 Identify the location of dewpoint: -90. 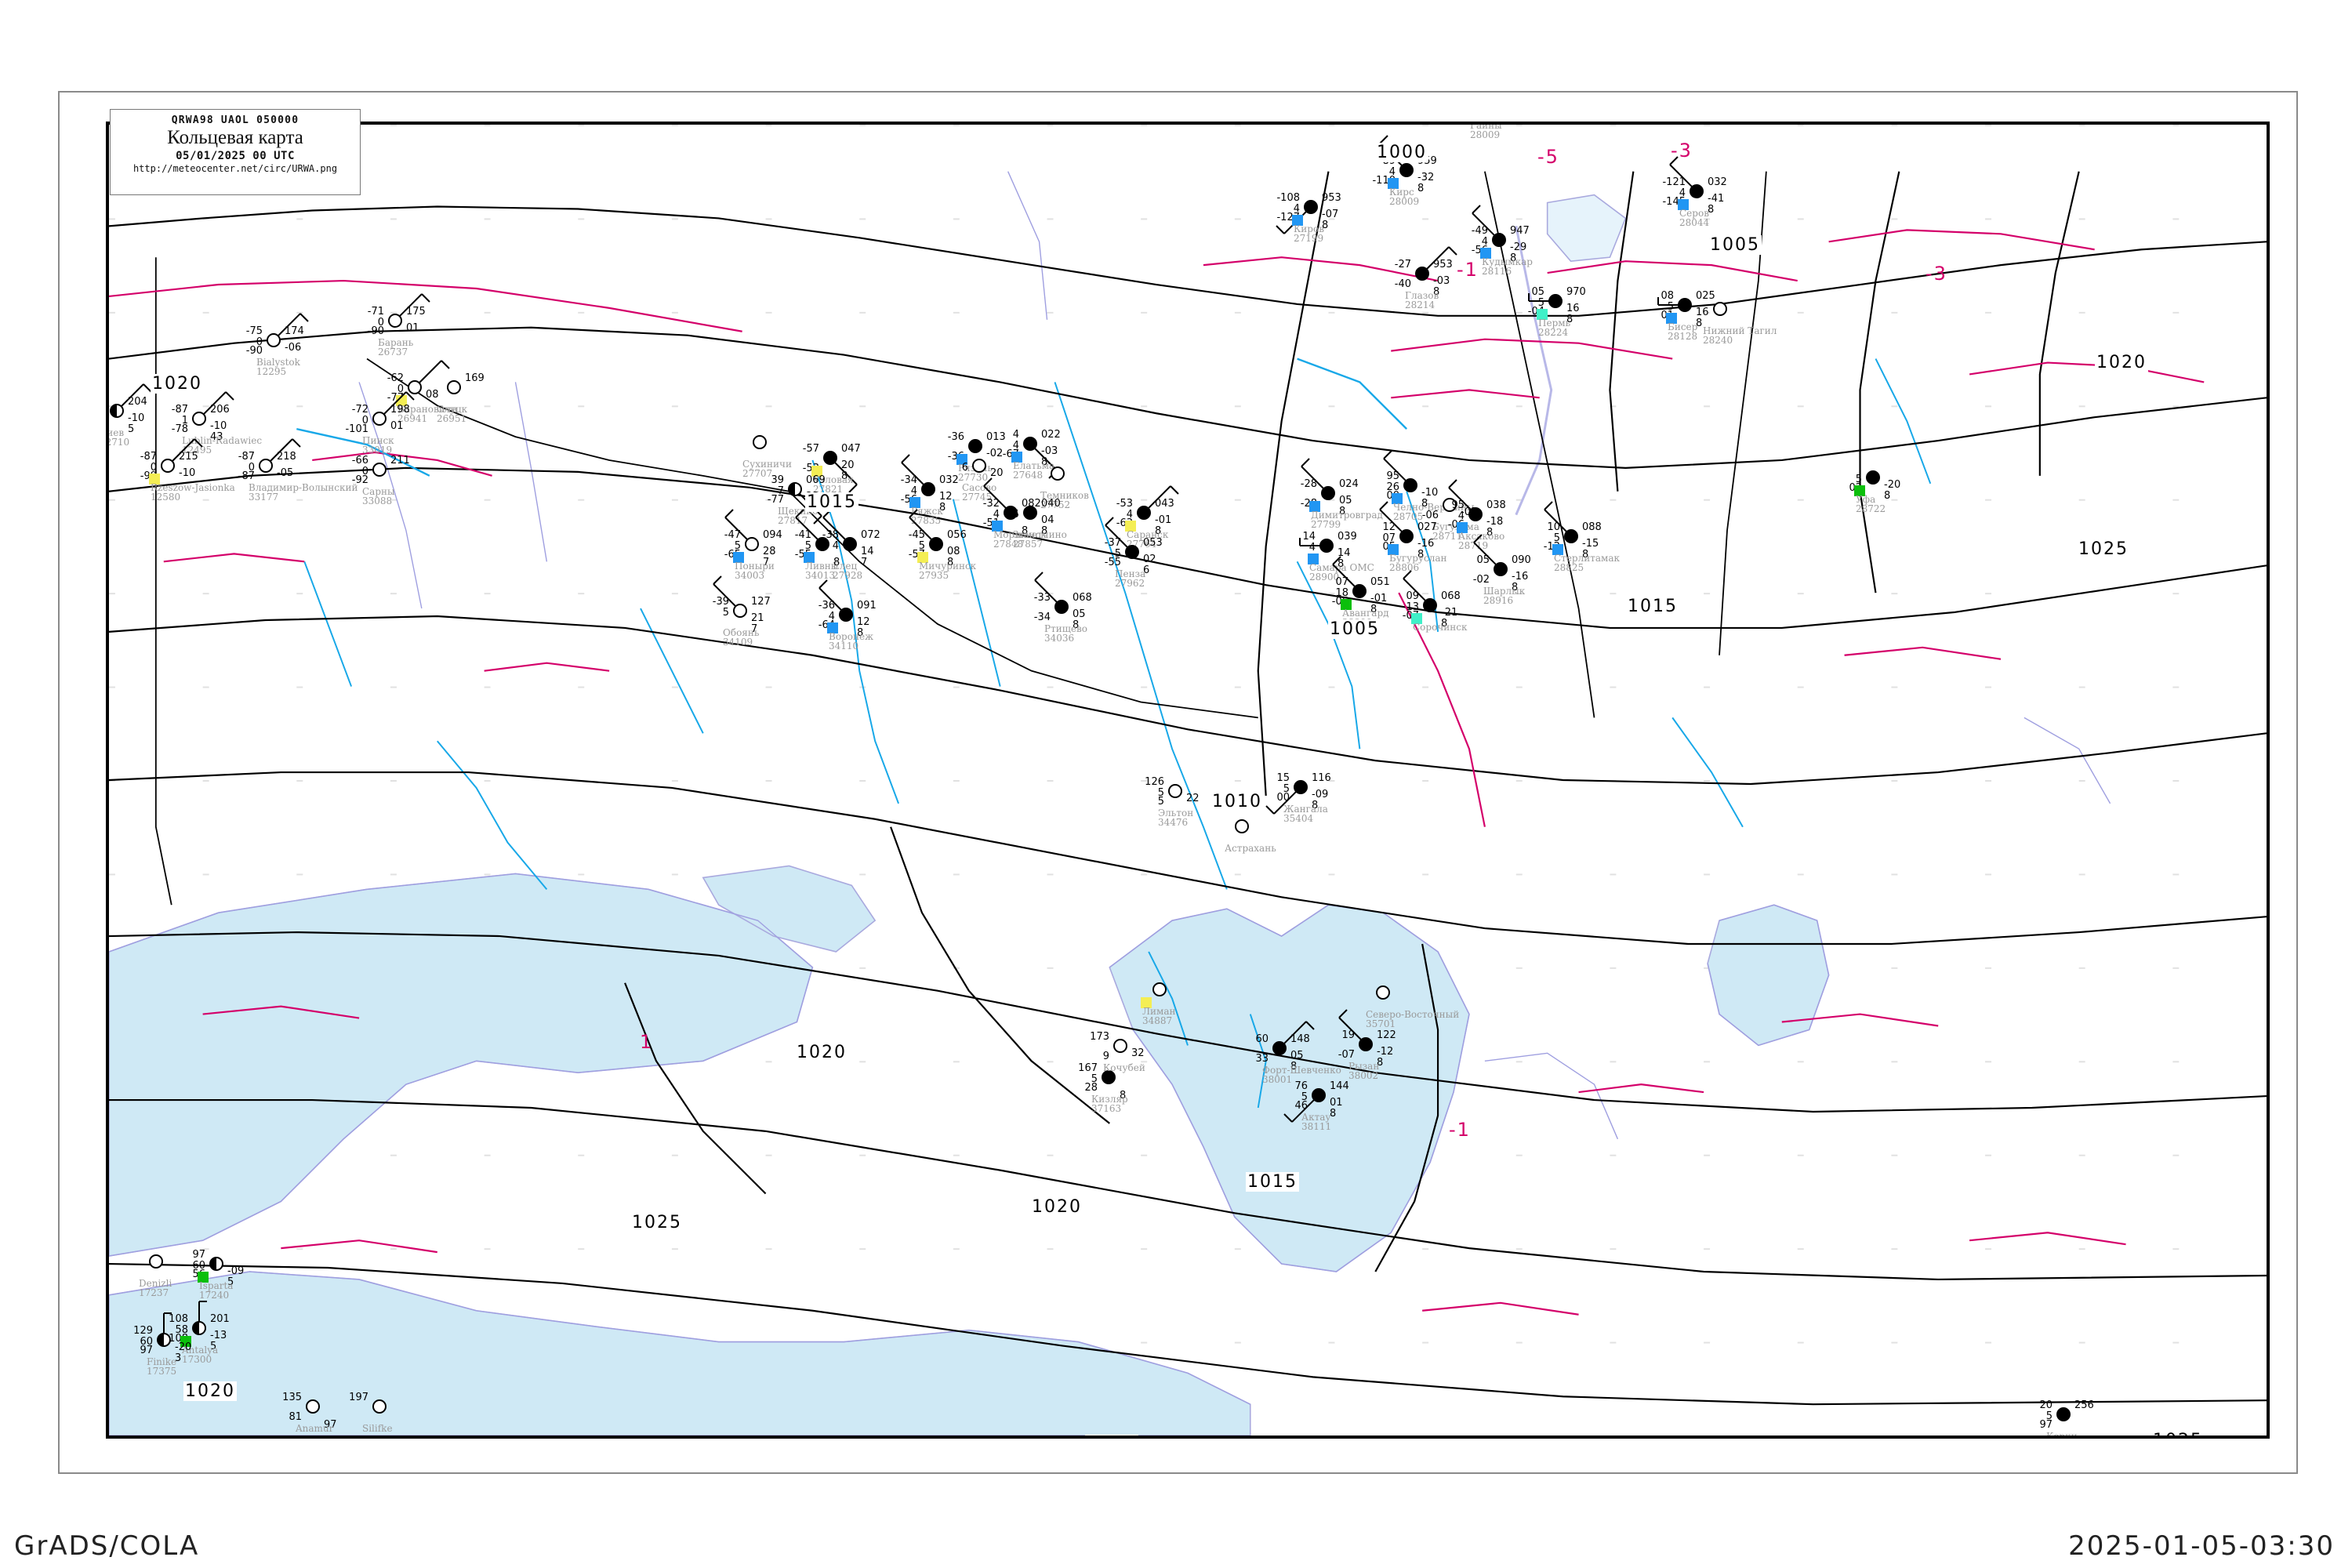
(254, 351).